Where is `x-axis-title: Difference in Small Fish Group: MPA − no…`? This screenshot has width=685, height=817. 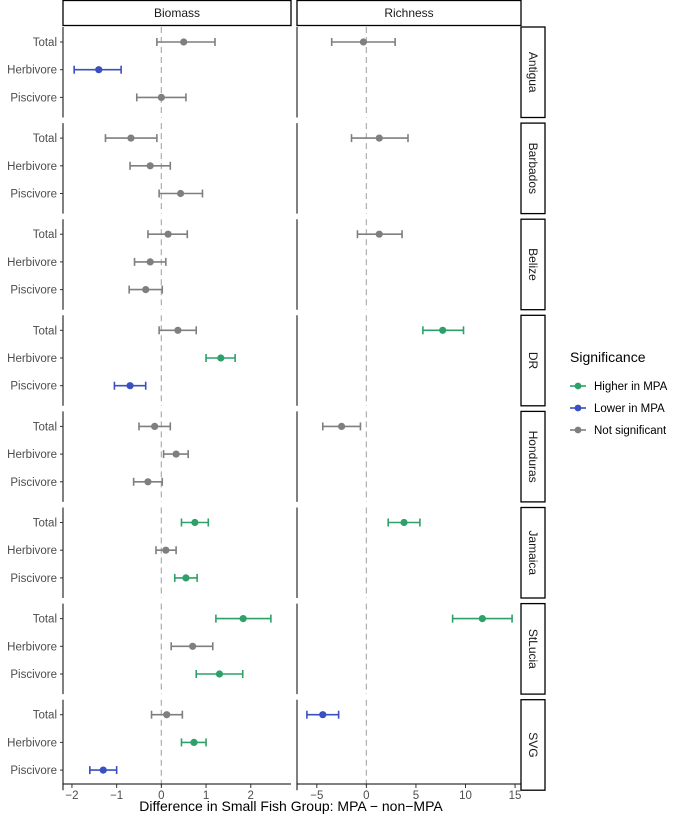 x-axis-title: Difference in Small Fish Group: MPA − no… is located at coordinates (291, 806).